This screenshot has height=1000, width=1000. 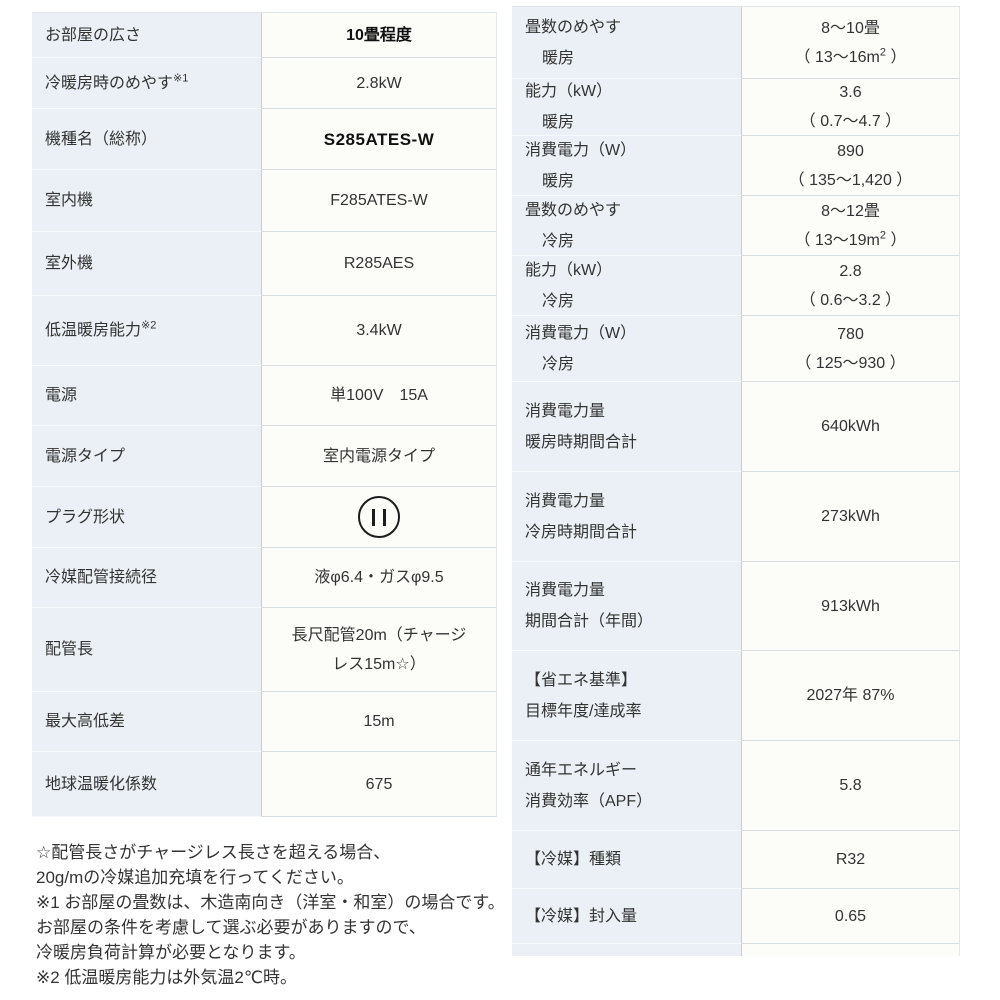 I want to click on value-text: 0.65, so click(x=850, y=916).